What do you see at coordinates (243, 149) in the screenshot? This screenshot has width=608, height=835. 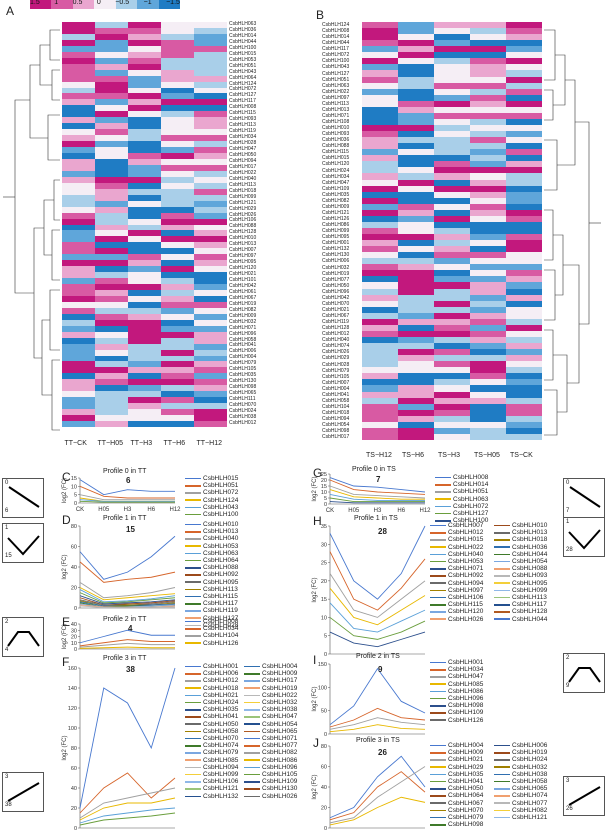 I see `heatmap-row-label: CsbHLH047` at bounding box center [243, 149].